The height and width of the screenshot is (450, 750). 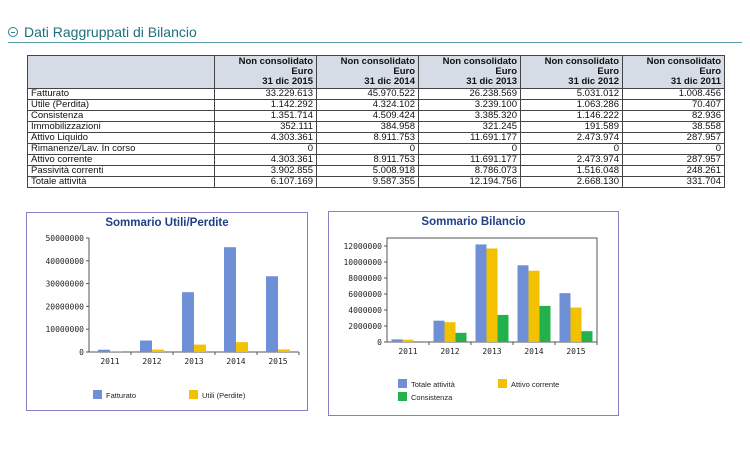 What do you see at coordinates (365, 294) in the screenshot?
I see `y-tick-label: 6000000` at bounding box center [365, 294].